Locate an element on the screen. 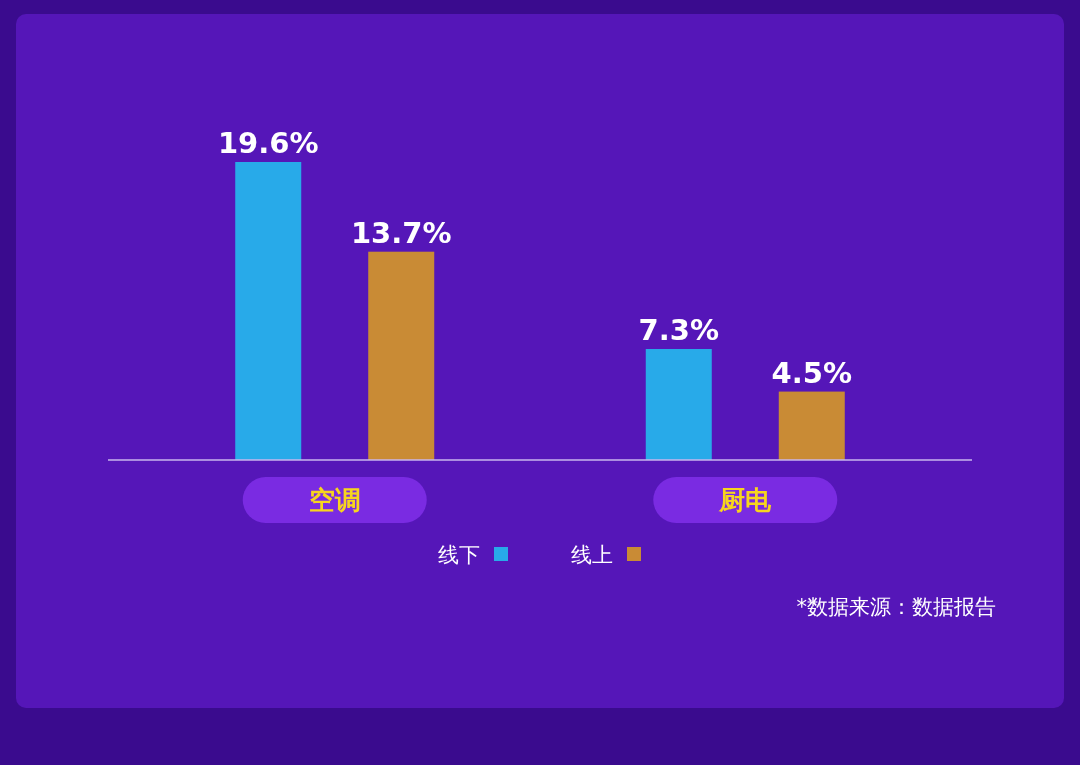  text: *数据来源：数据报告 is located at coordinates (896, 607).